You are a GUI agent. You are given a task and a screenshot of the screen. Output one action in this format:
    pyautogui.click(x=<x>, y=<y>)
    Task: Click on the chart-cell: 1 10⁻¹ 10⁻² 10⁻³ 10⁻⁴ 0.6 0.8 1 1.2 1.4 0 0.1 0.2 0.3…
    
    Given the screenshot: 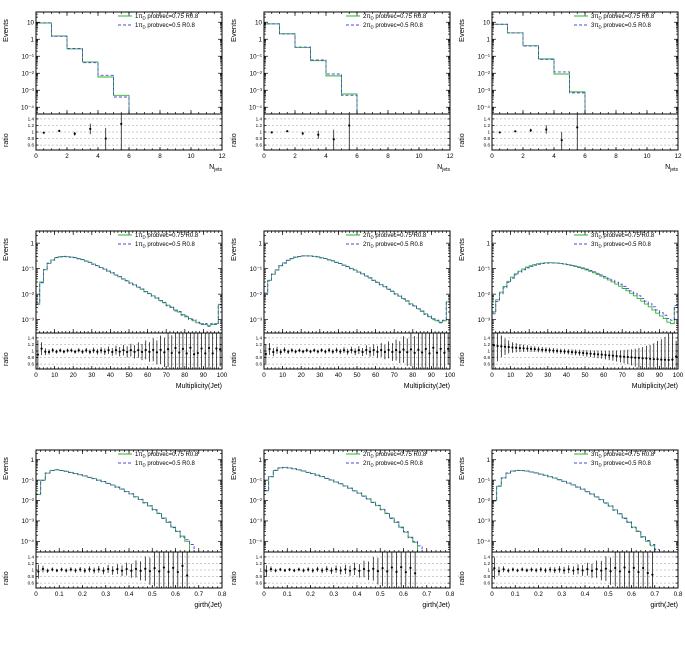 What is the action you would take?
    pyautogui.click(x=114, y=547)
    